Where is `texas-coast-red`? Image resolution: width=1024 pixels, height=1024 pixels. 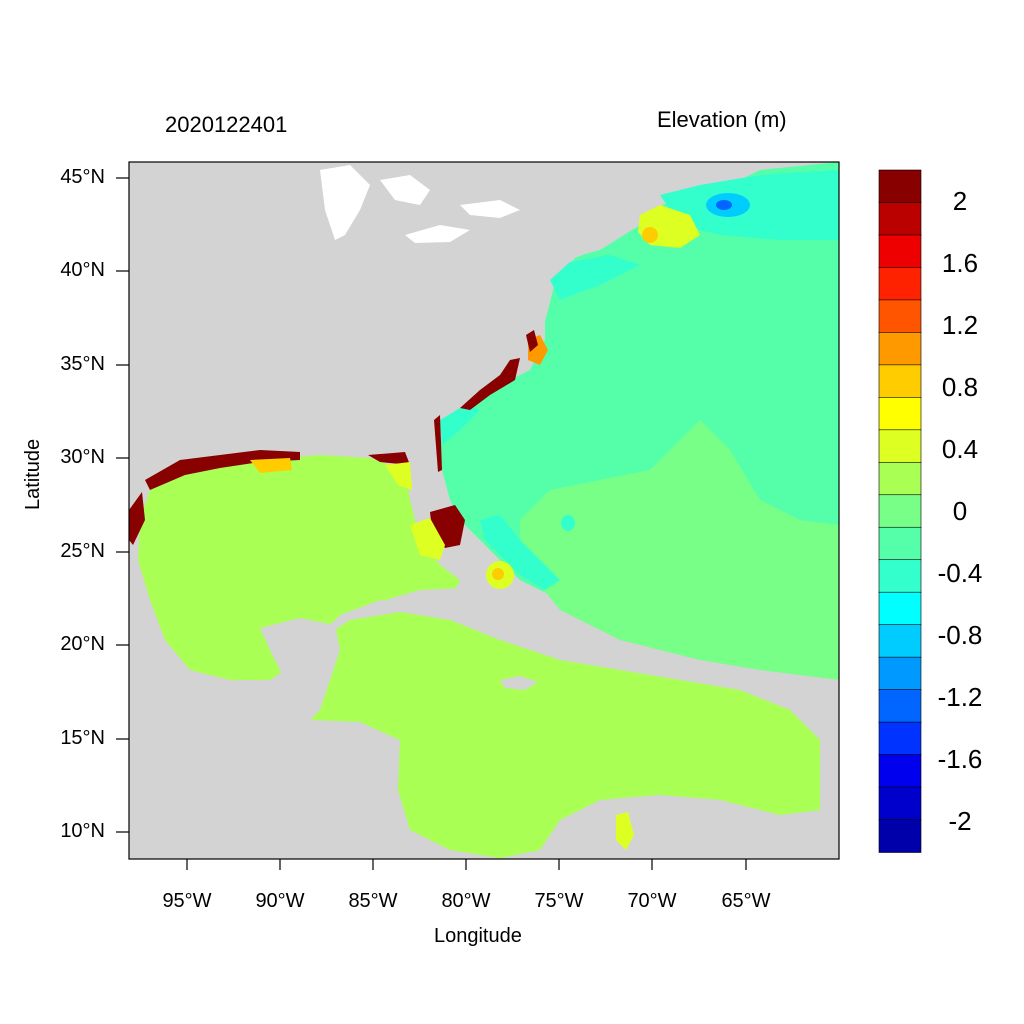
texas-coast-red is located at coordinates (137, 518).